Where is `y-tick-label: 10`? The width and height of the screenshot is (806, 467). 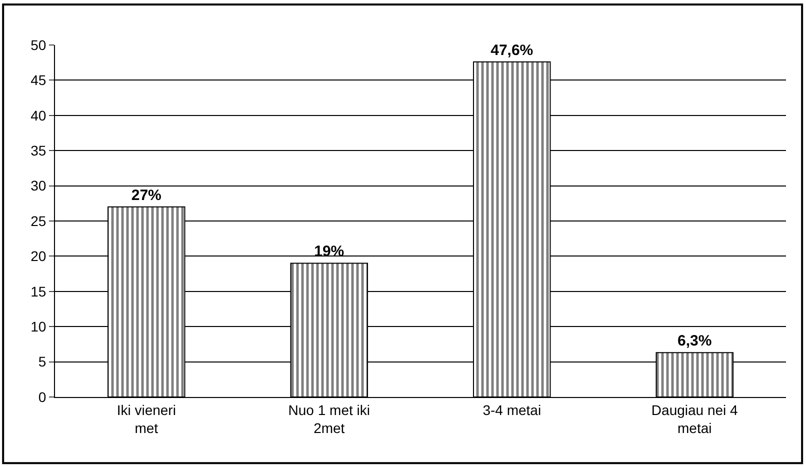
y-tick-label: 10 is located at coordinates (38, 326).